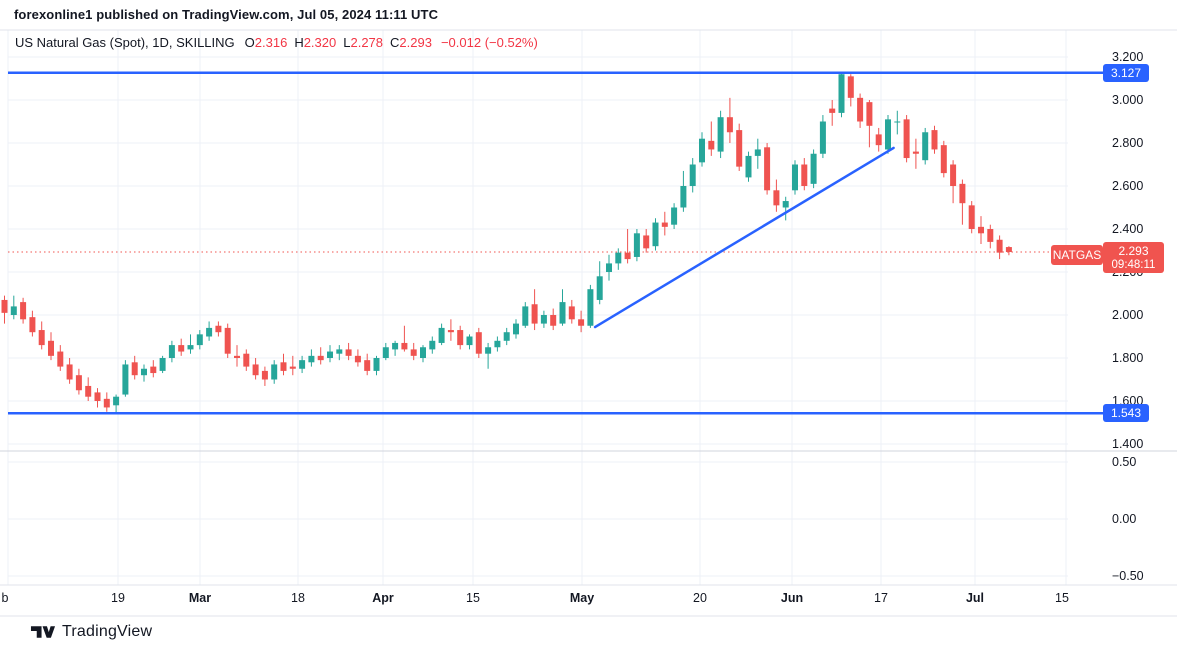  I want to click on support-price-badge: 1.543, so click(1126, 413).